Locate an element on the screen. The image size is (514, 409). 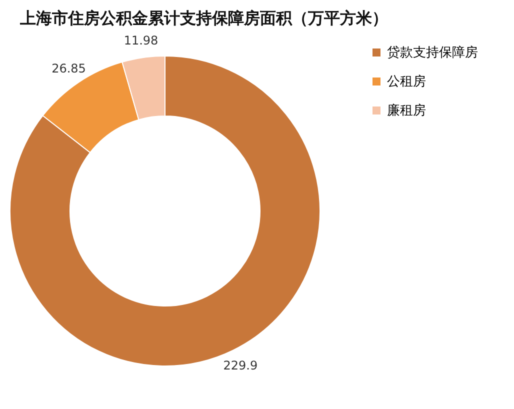
legend-label: 公租房 is located at coordinates (406, 82).